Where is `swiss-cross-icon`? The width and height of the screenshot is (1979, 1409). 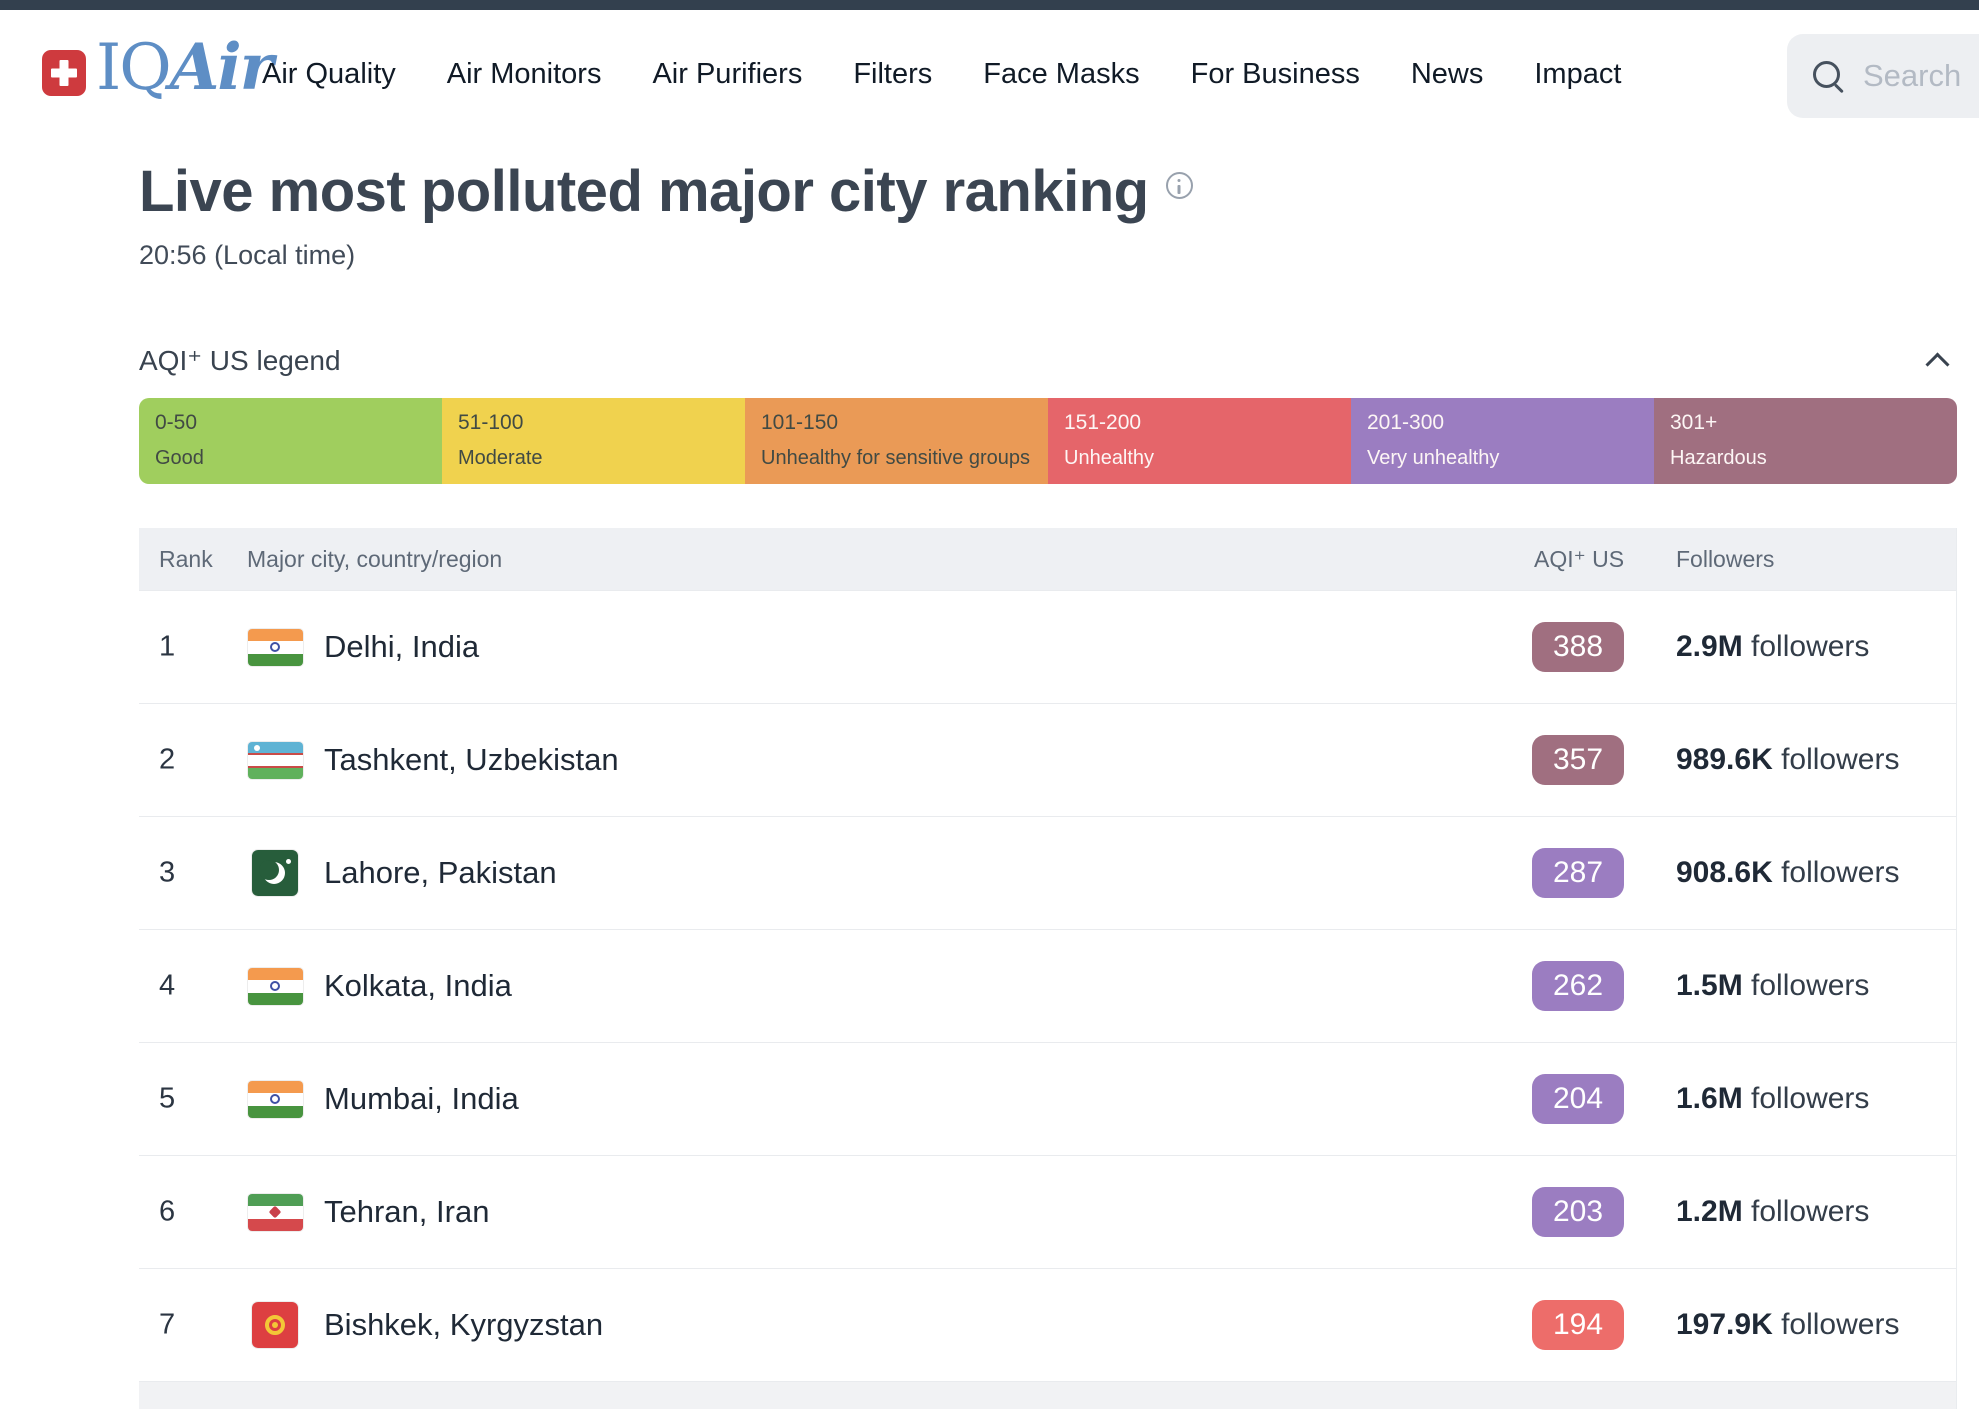
swiss-cross-icon is located at coordinates (64, 73).